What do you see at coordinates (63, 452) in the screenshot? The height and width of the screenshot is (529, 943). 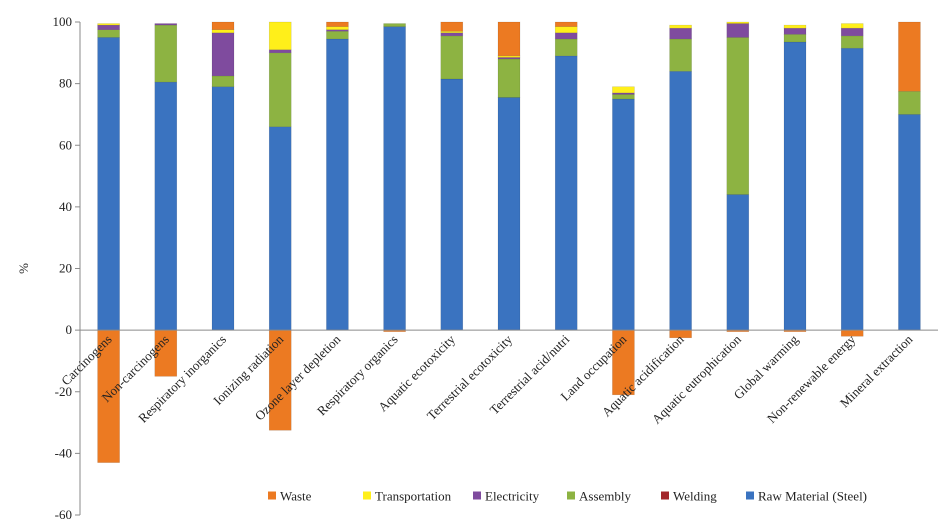 I see `y-tick-label: -40` at bounding box center [63, 452].